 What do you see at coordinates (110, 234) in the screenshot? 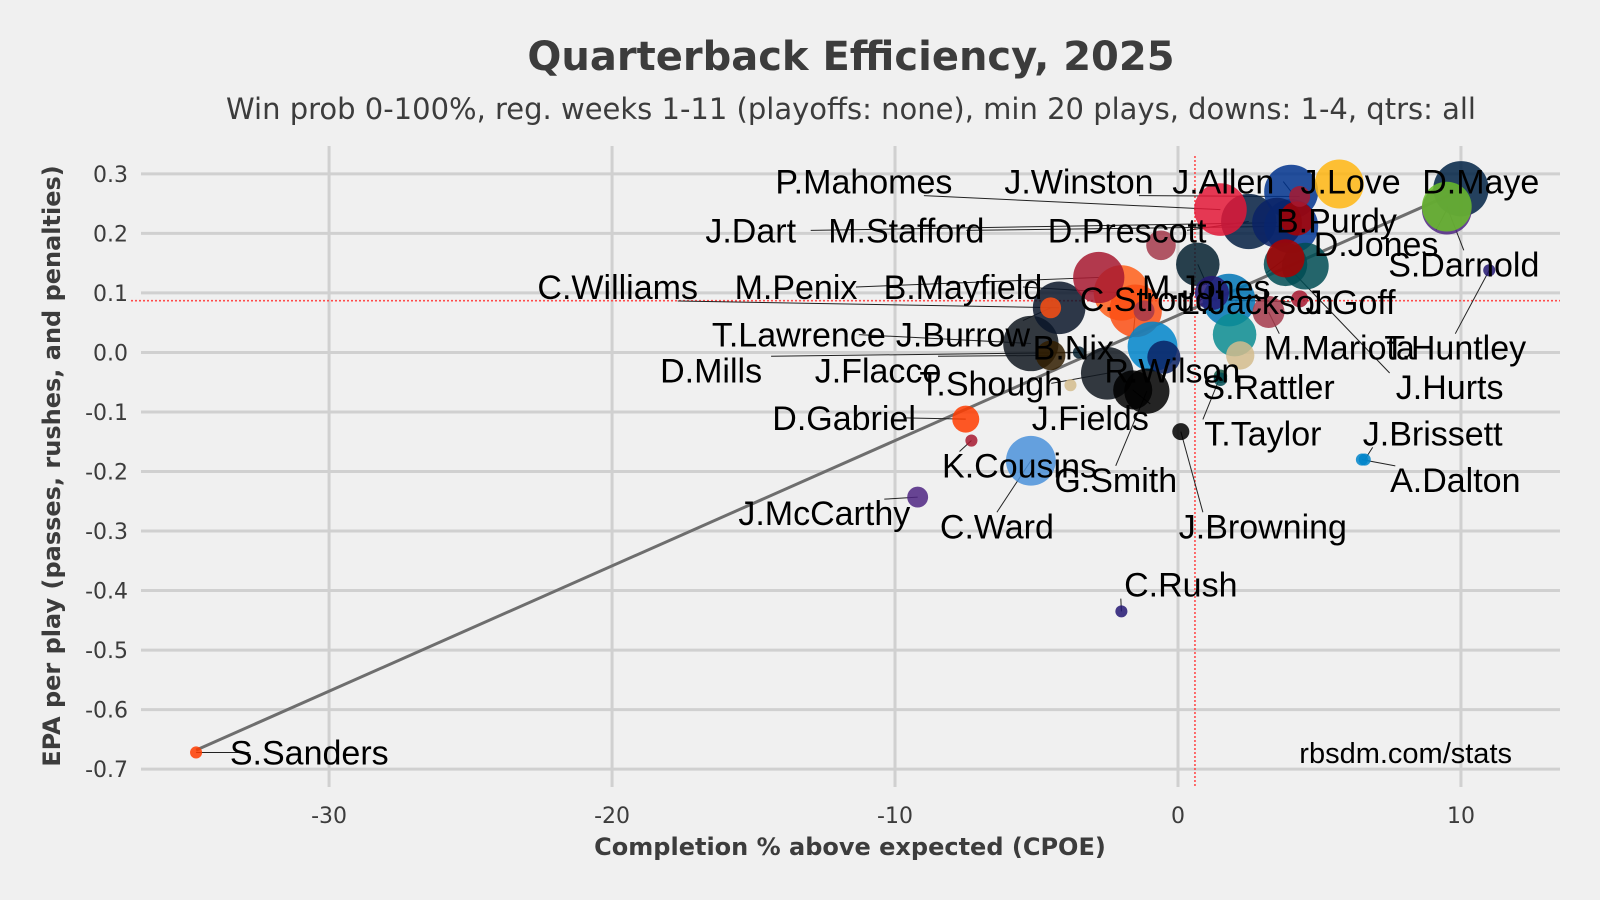
I see `y-tick-label: 0.2` at bounding box center [110, 234].